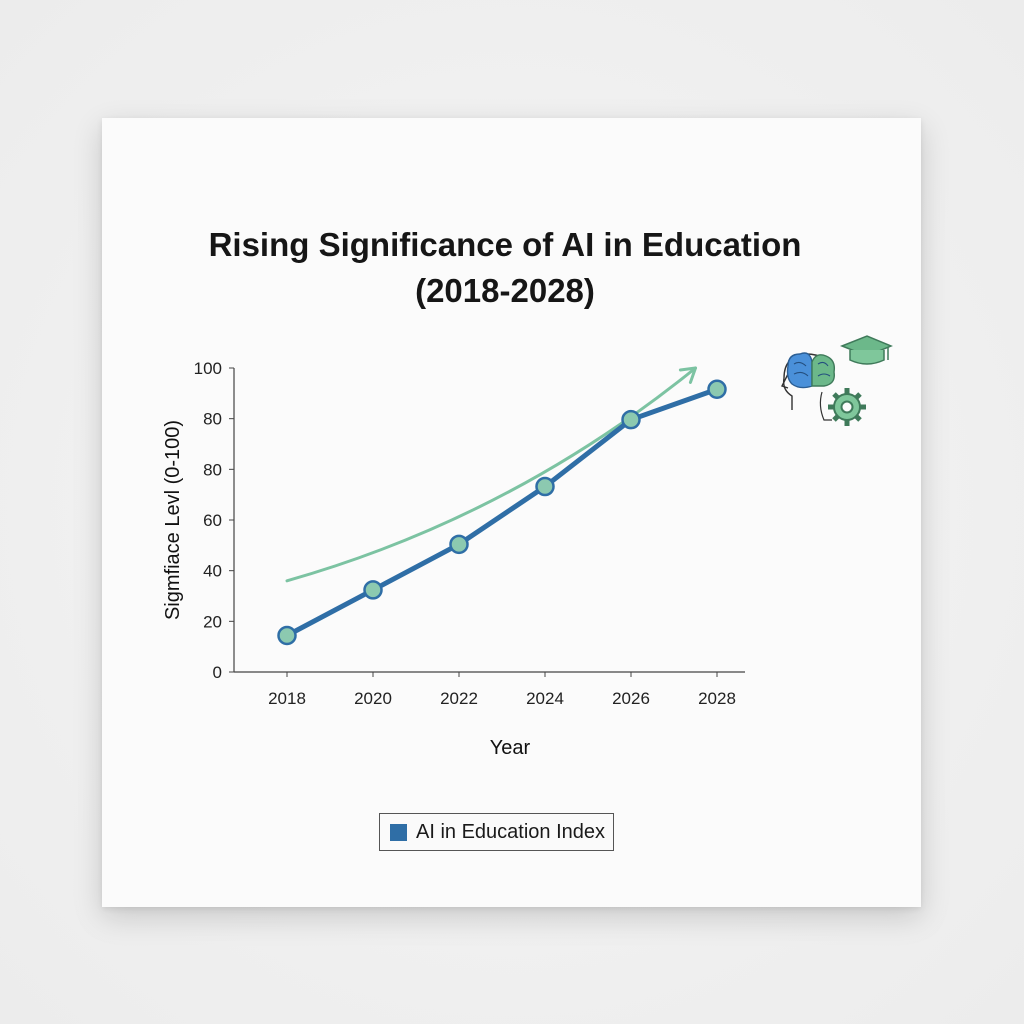 The image size is (1024, 1024). Describe the element at coordinates (847, 407) in the screenshot. I see `gear-icon` at that location.